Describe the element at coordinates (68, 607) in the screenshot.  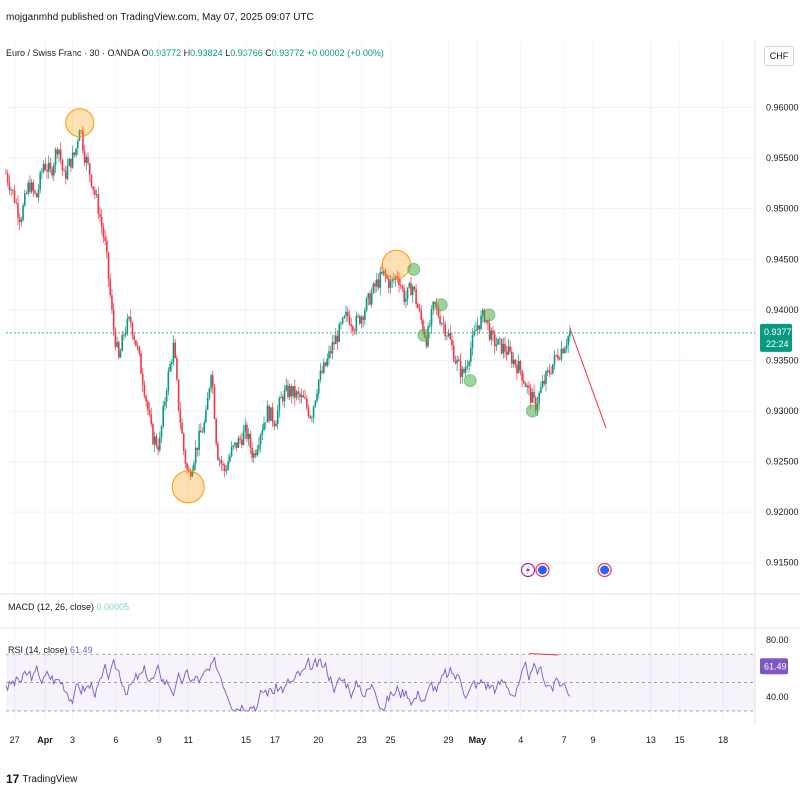
I see `macd-legend: MACD (12, 26, close) 0.00005` at that location.